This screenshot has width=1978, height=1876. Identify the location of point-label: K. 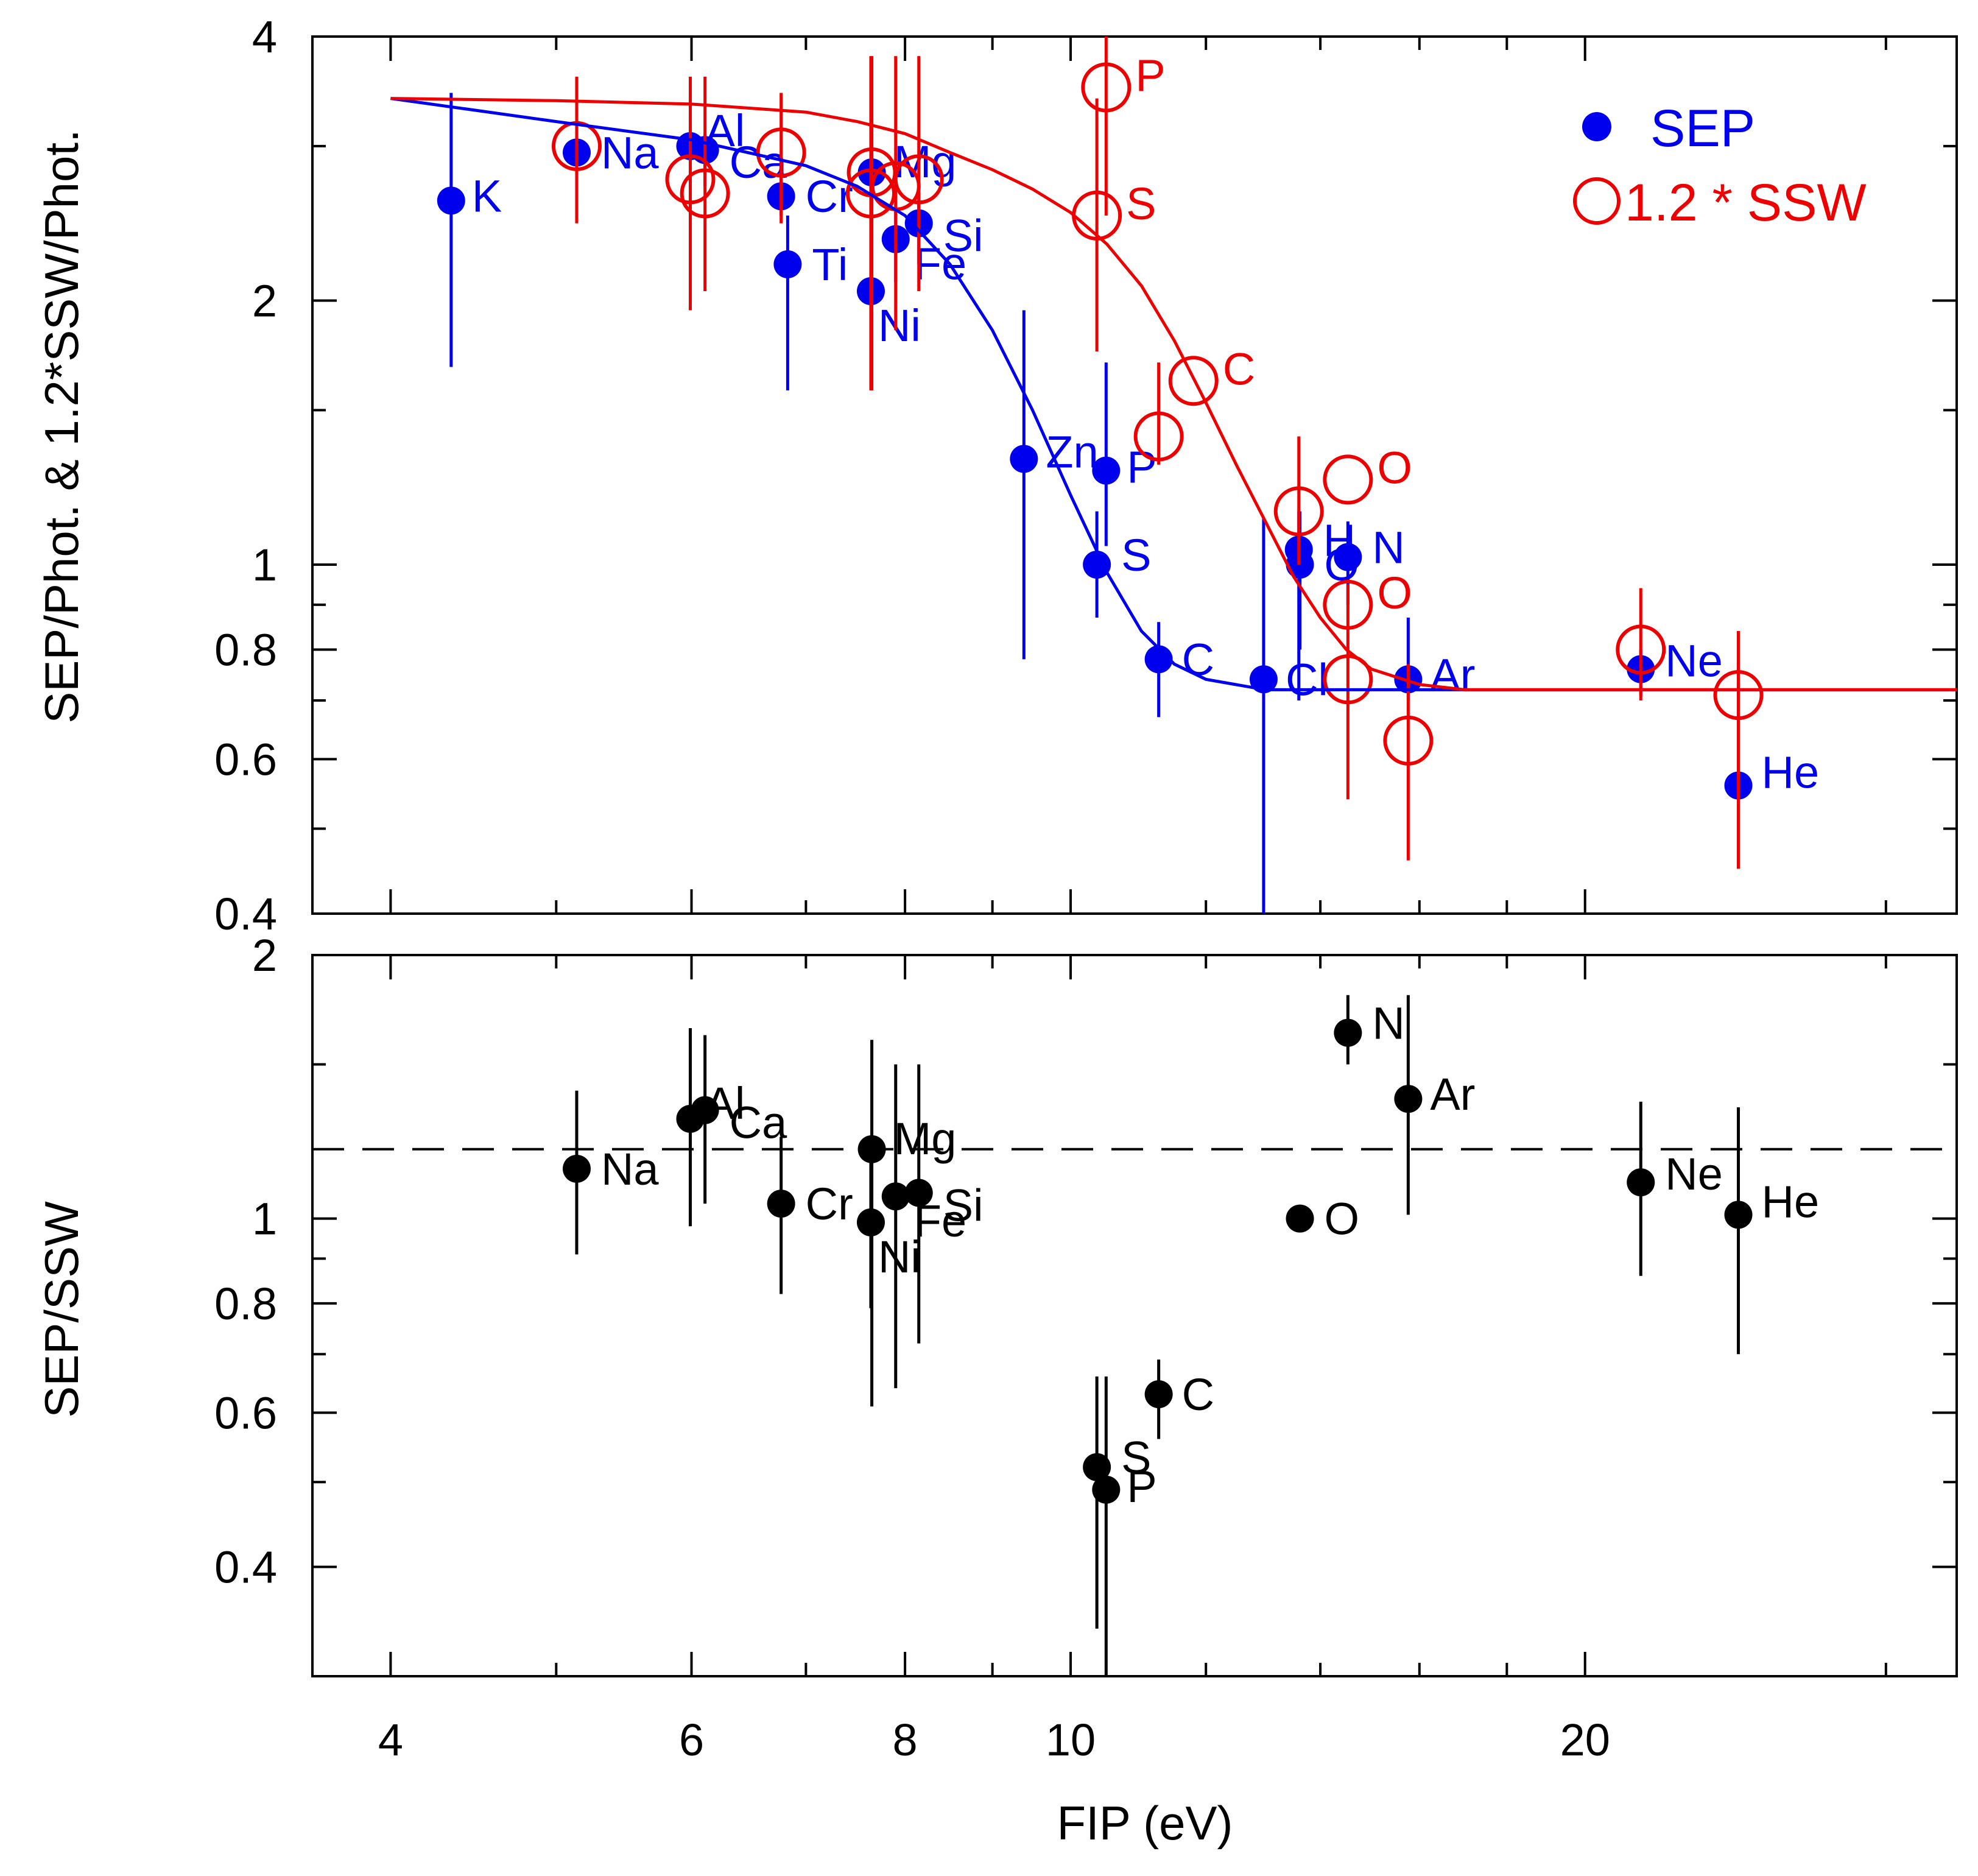
(487, 196).